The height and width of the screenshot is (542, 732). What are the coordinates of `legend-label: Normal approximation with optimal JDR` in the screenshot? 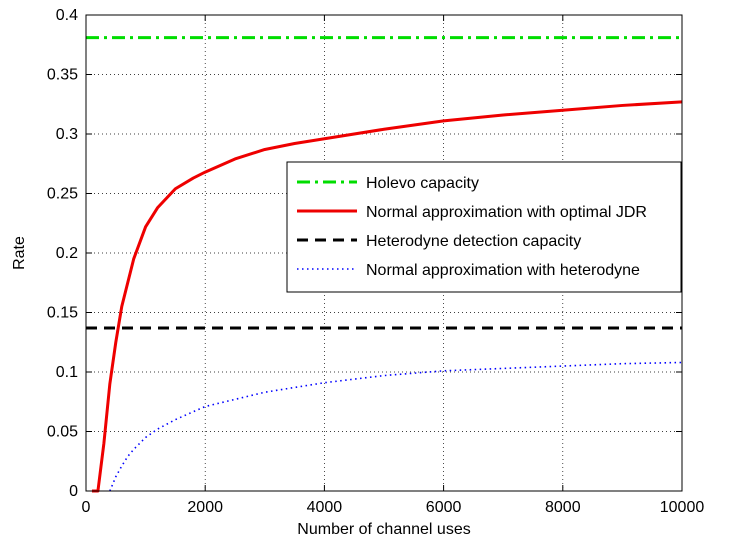 It's located at (506, 212).